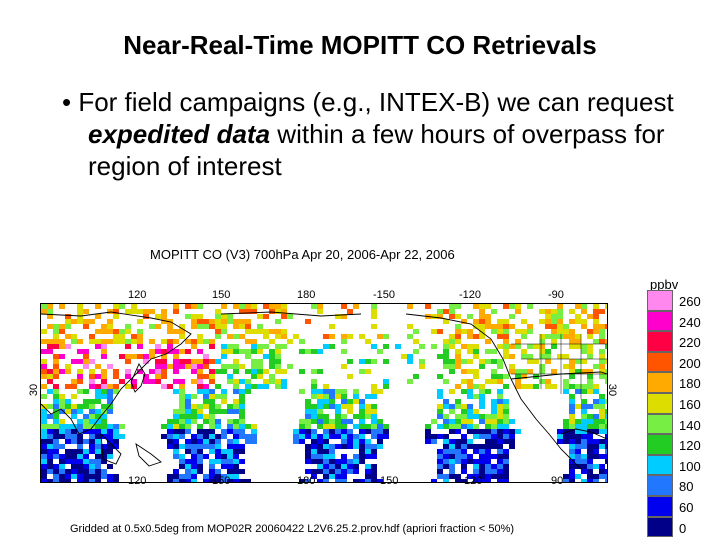  What do you see at coordinates (686, 487) in the screenshot?
I see `legend-label-80: 80` at bounding box center [686, 487].